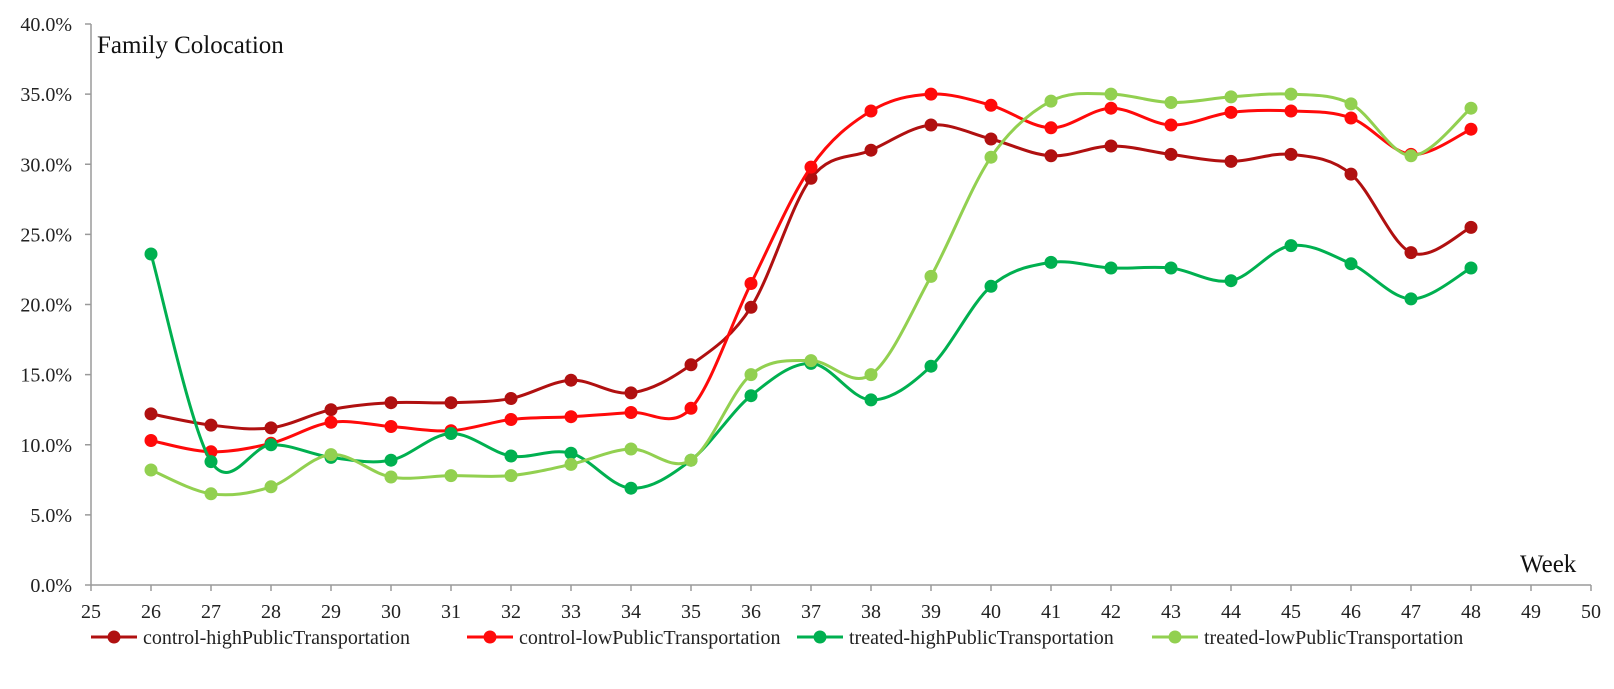  What do you see at coordinates (46, 376) in the screenshot?
I see `y-tick-label: 15.0%` at bounding box center [46, 376].